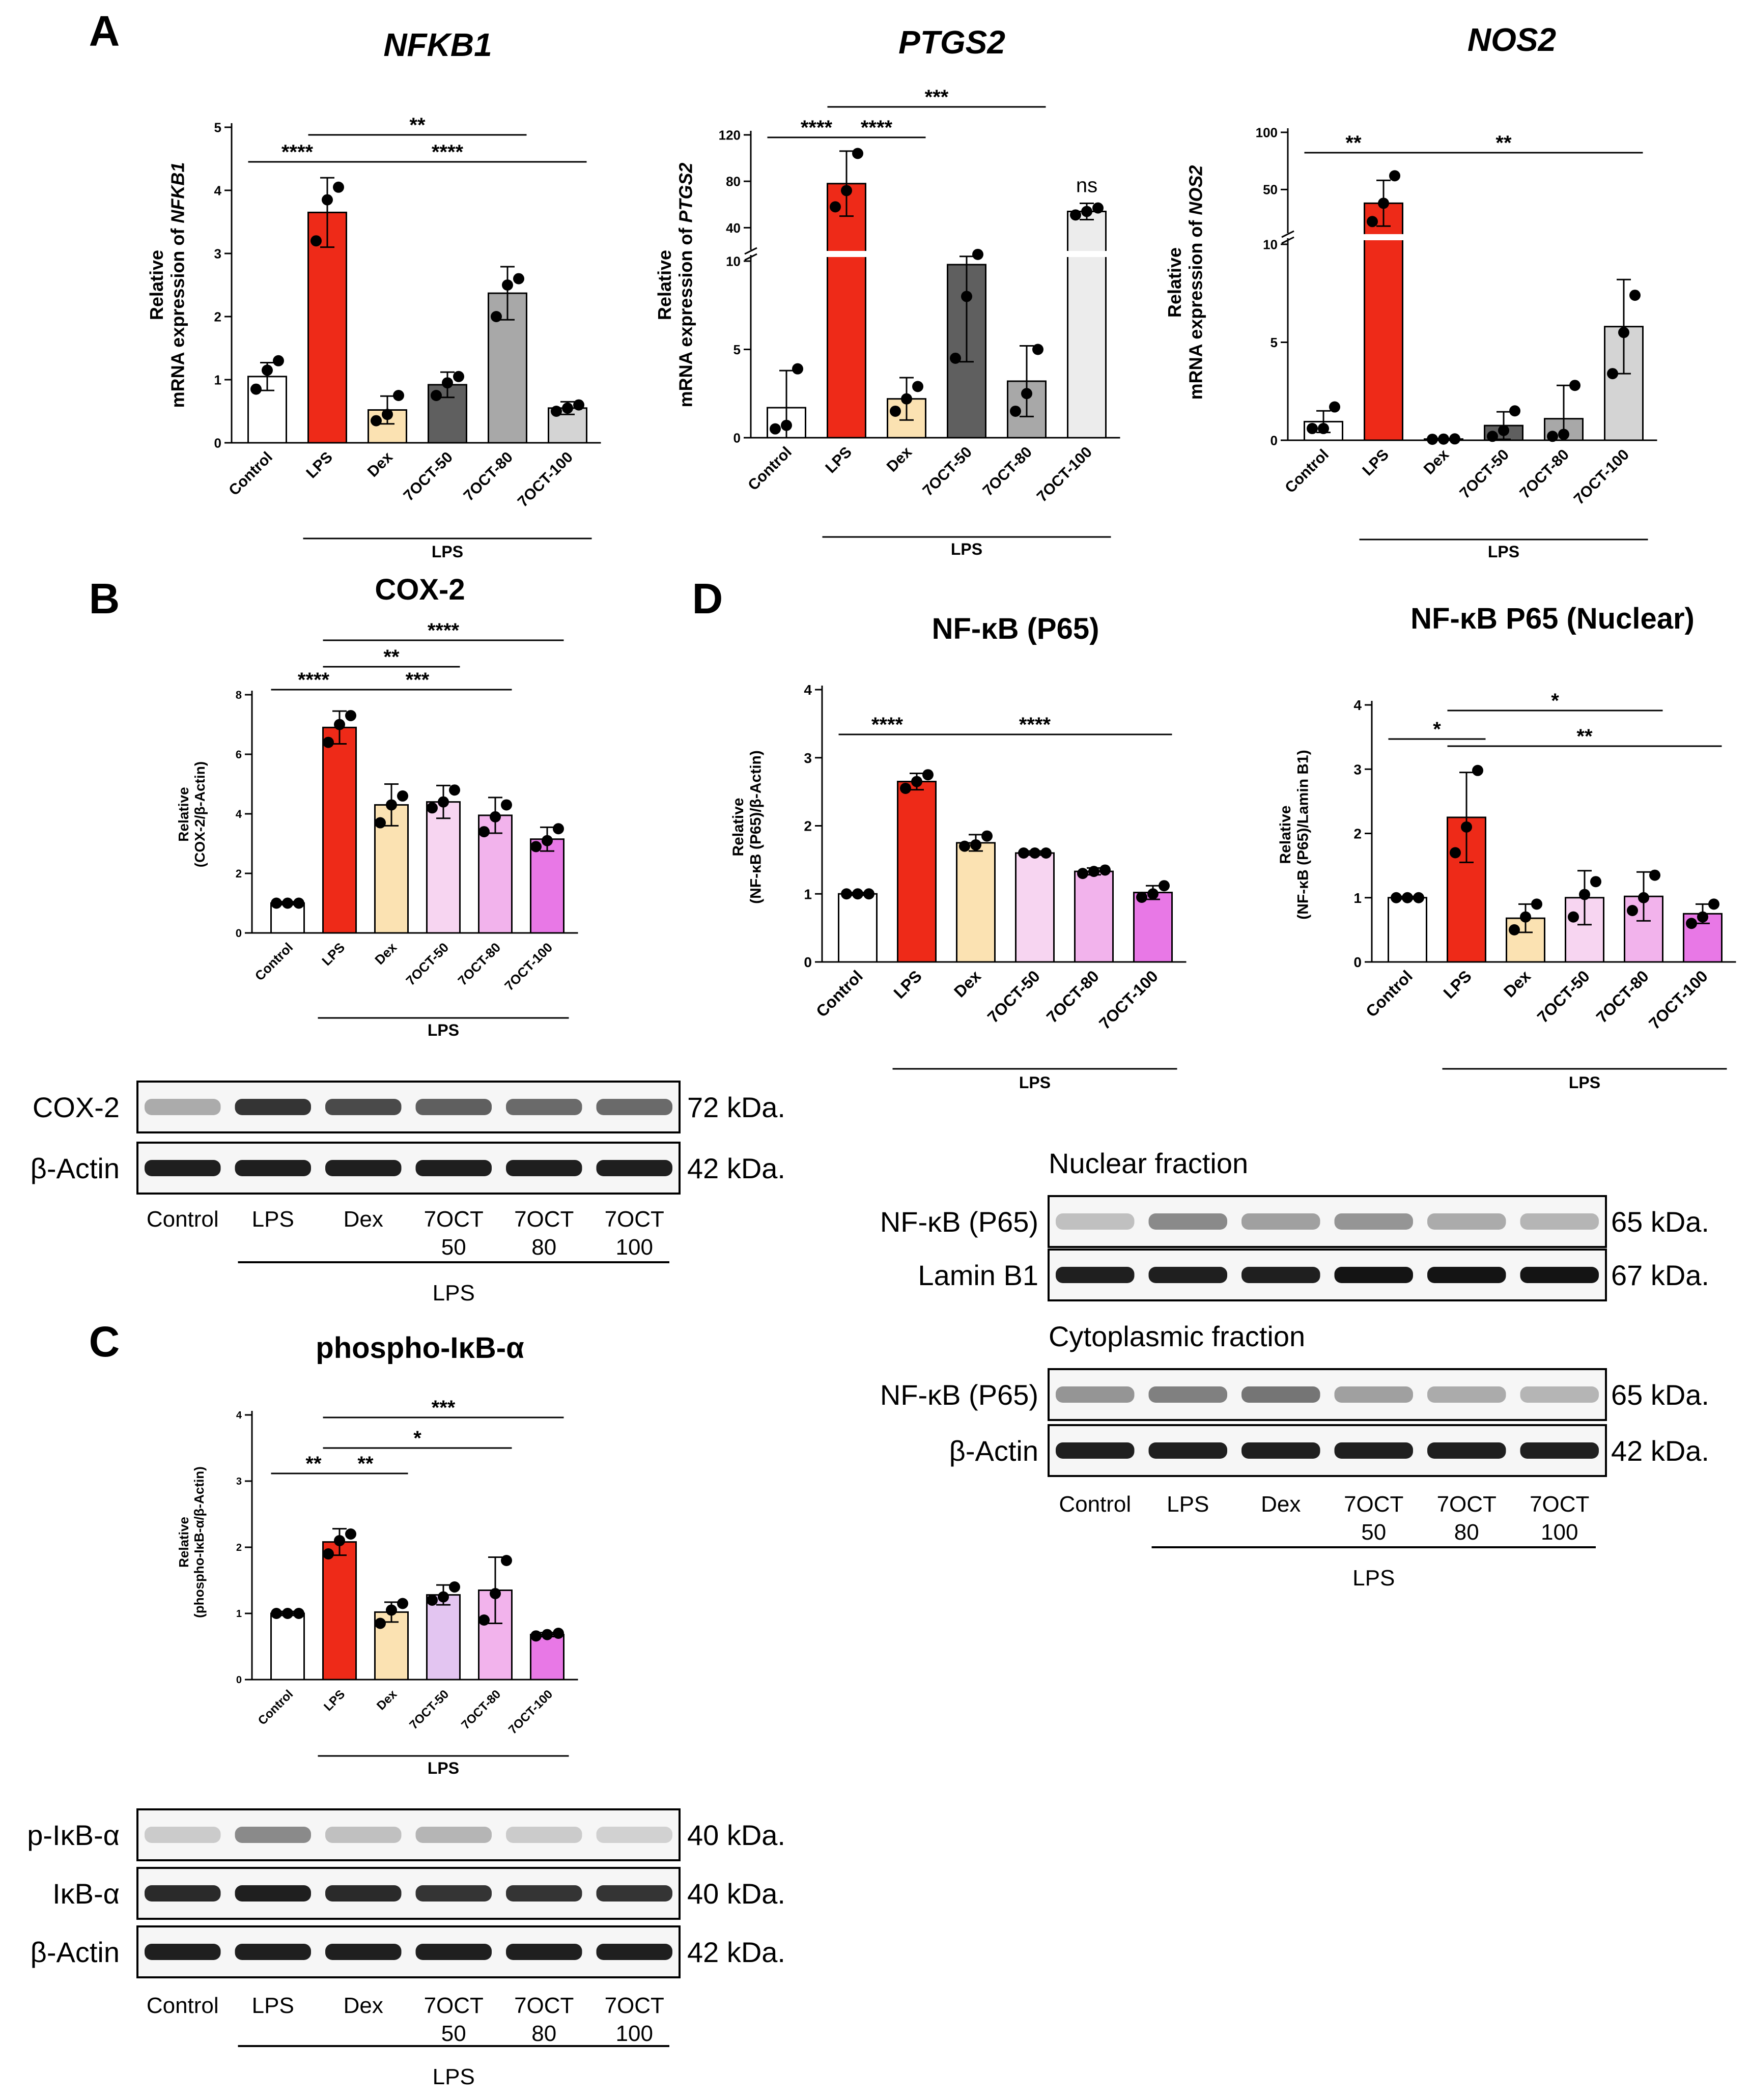 This screenshot has width=1750, height=2100. What do you see at coordinates (1660, 1222) in the screenshot?
I see `blot-kda-label: 65 kDa.` at bounding box center [1660, 1222].